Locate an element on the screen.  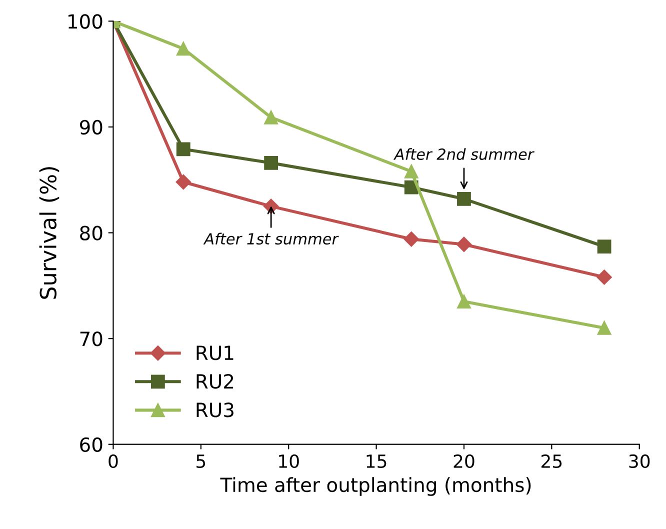
legend-label: RU2 is located at coordinates (215, 381).